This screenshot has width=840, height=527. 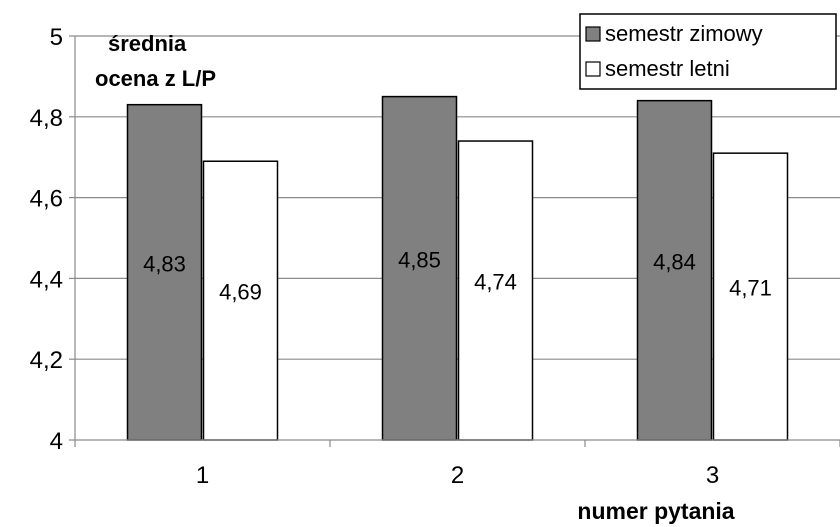 What do you see at coordinates (46, 279) in the screenshot?
I see `y-tick-label: 4,4` at bounding box center [46, 279].